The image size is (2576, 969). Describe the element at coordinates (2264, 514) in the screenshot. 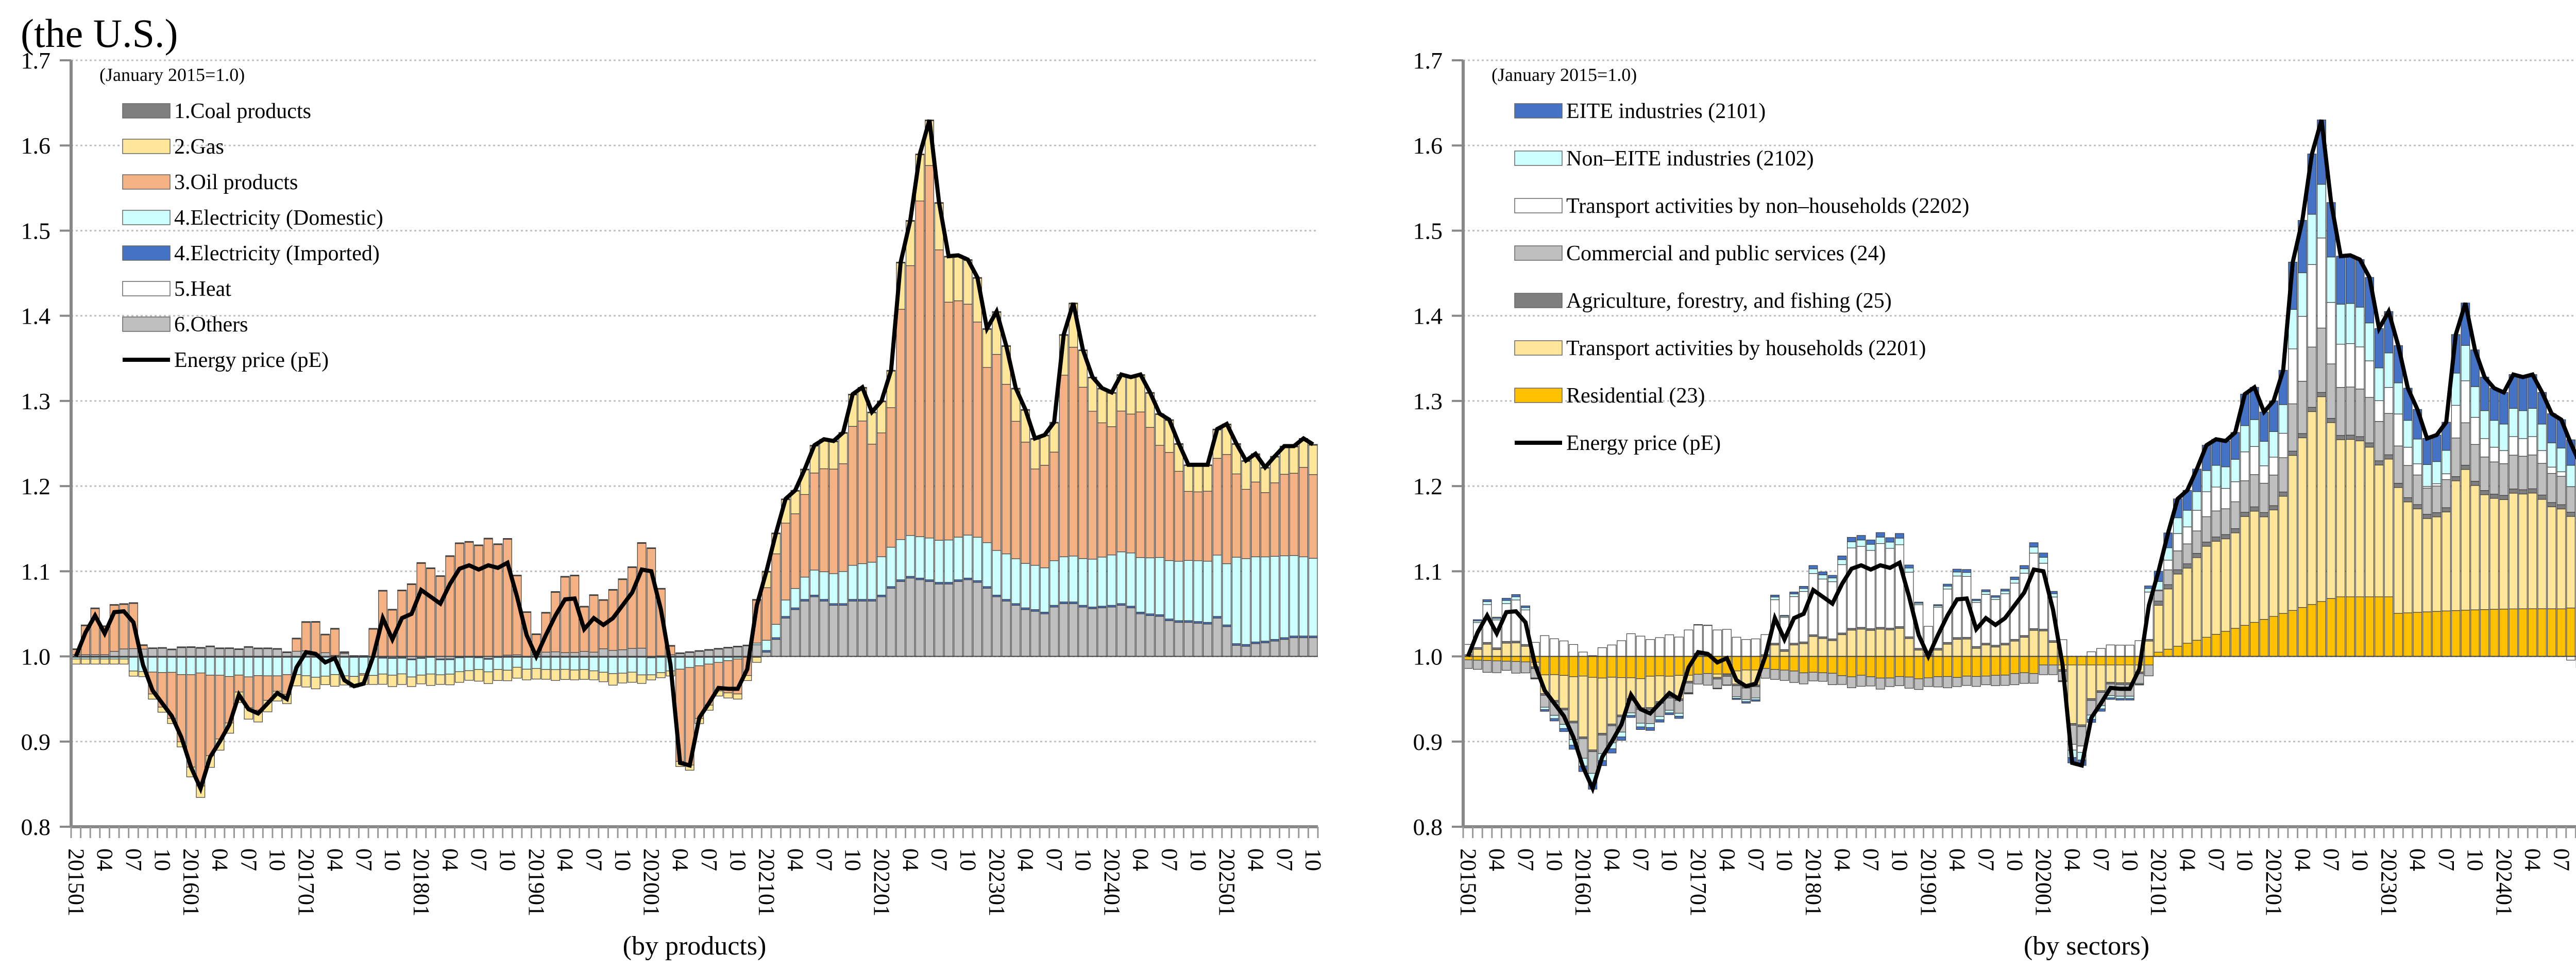

I see `bar-segment-agri` at that location.